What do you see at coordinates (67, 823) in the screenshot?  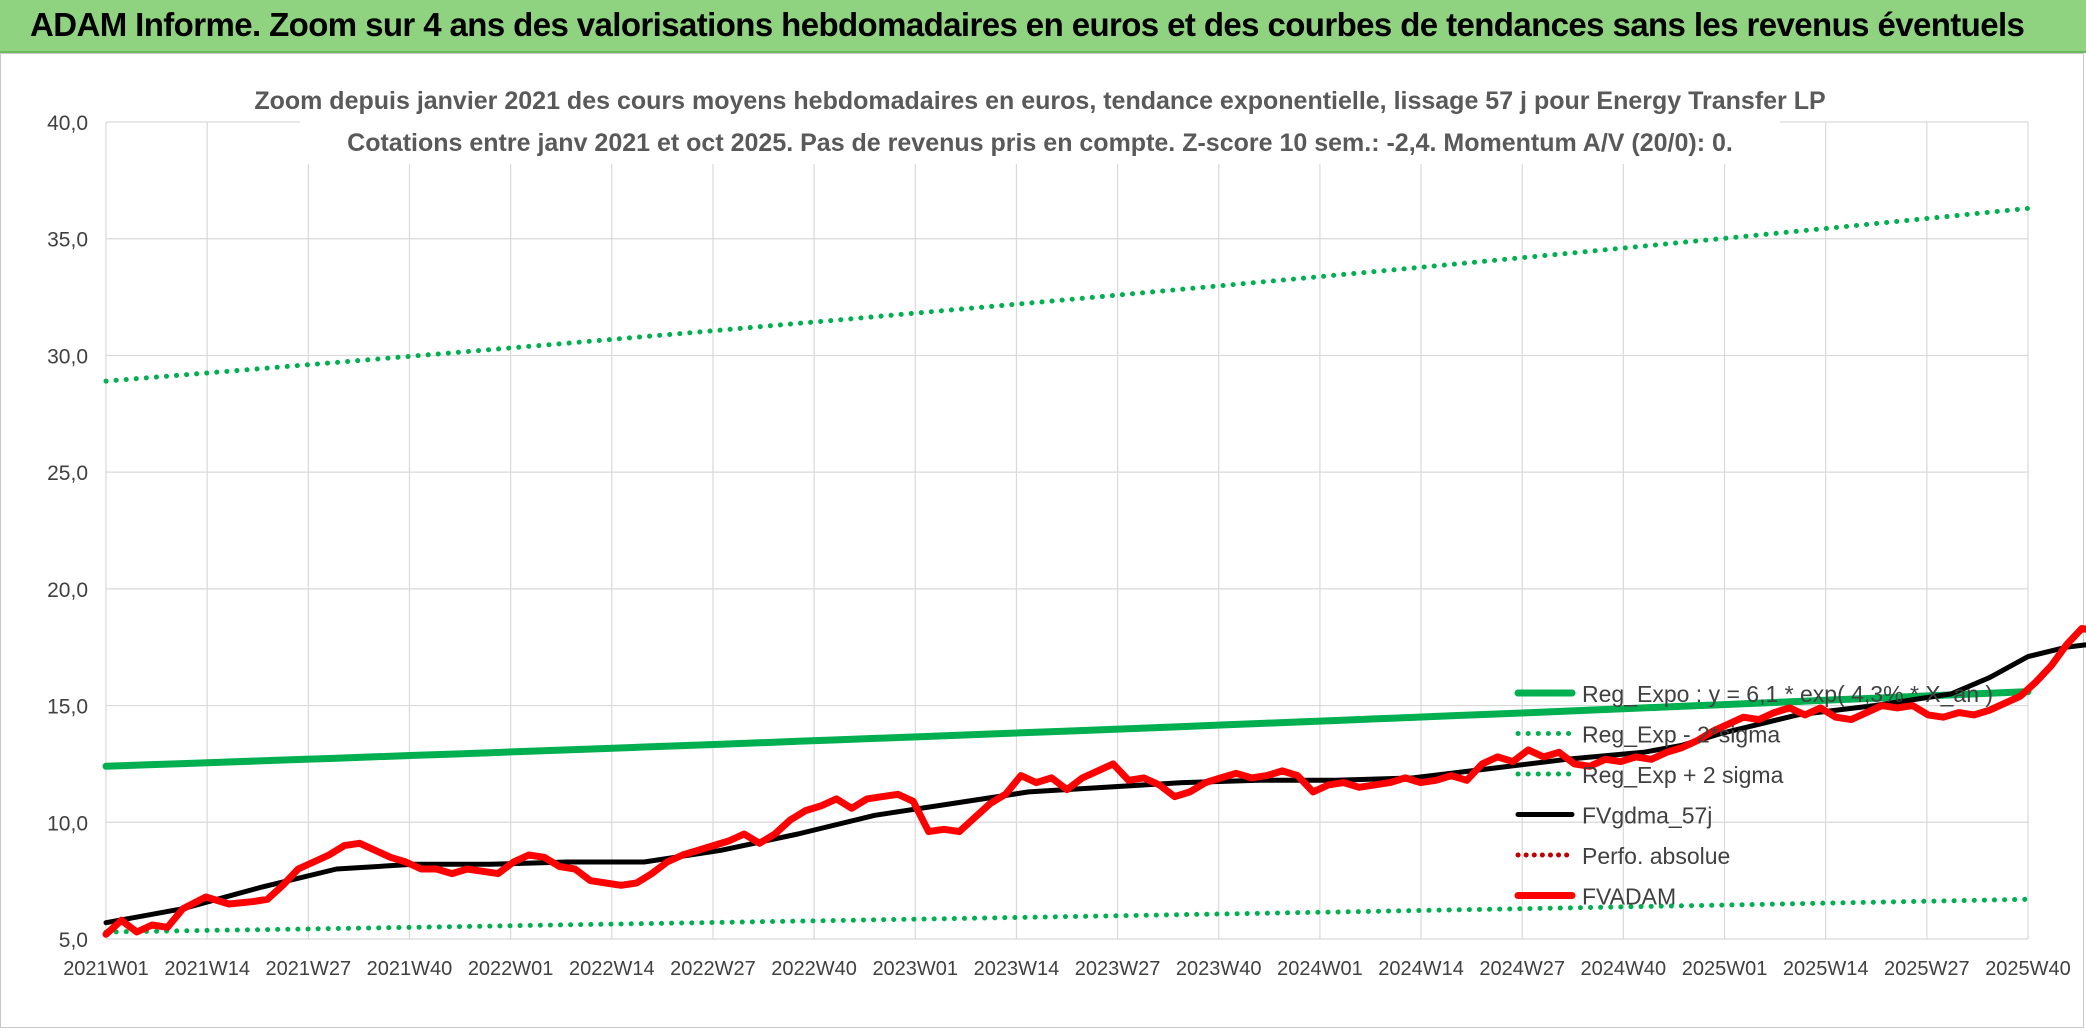 I see `y-tick-label: 10,0` at bounding box center [67, 823].